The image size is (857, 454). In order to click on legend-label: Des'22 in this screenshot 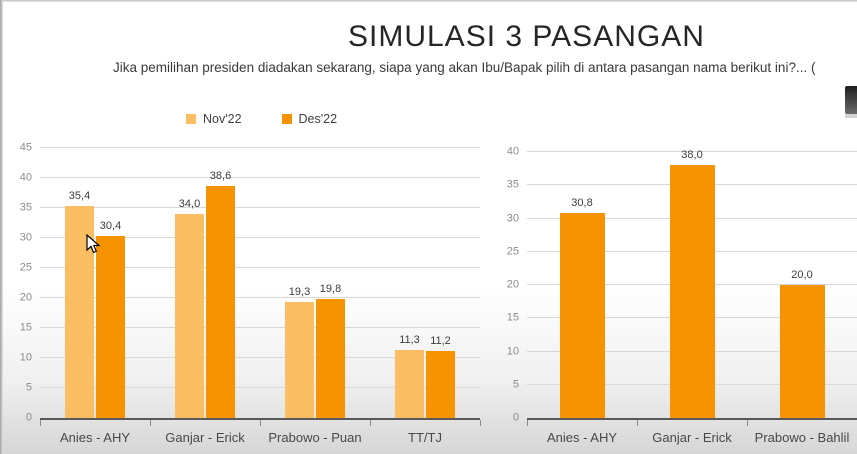, I will do `click(318, 119)`.